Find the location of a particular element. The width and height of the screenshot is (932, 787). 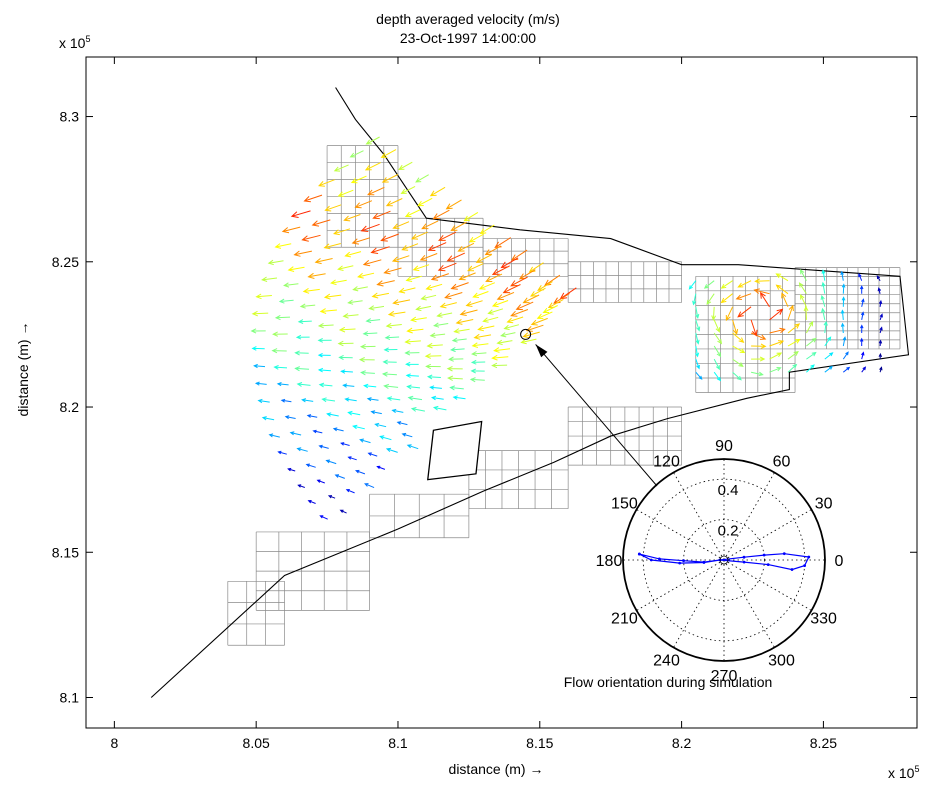

x-tick-label: 8.2 is located at coordinates (682, 743).